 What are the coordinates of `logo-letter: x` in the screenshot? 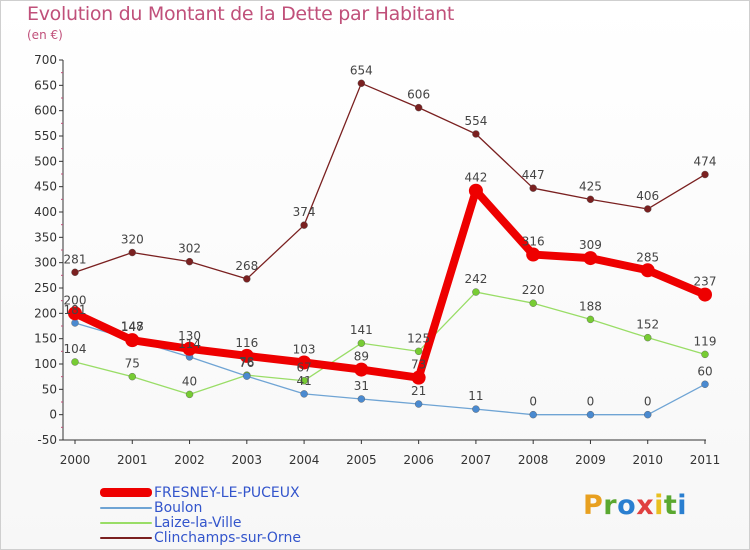 It's located at (645, 505).